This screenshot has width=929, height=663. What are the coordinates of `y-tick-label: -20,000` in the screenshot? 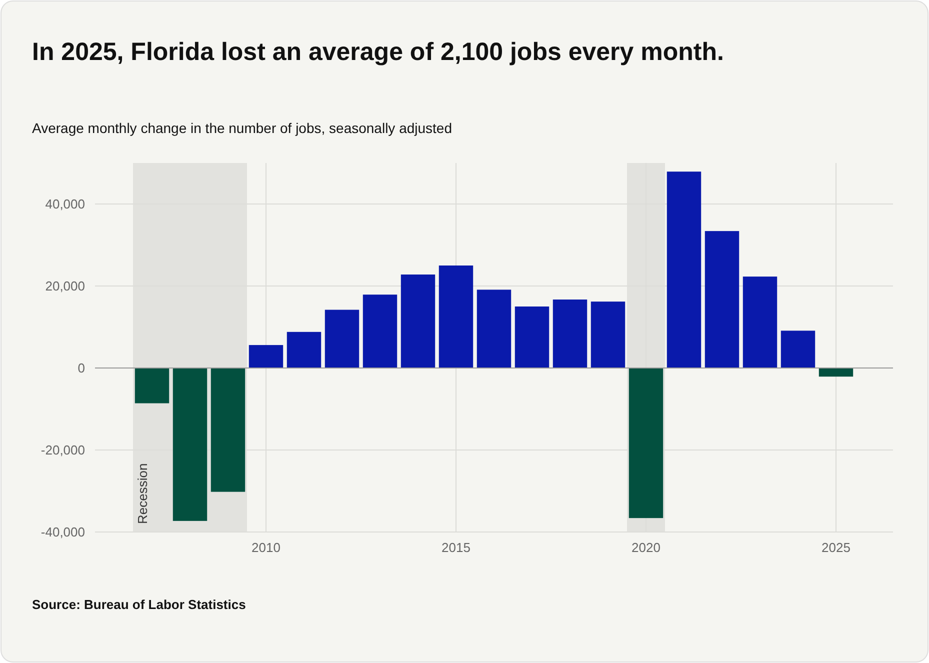 It's located at (62, 450).